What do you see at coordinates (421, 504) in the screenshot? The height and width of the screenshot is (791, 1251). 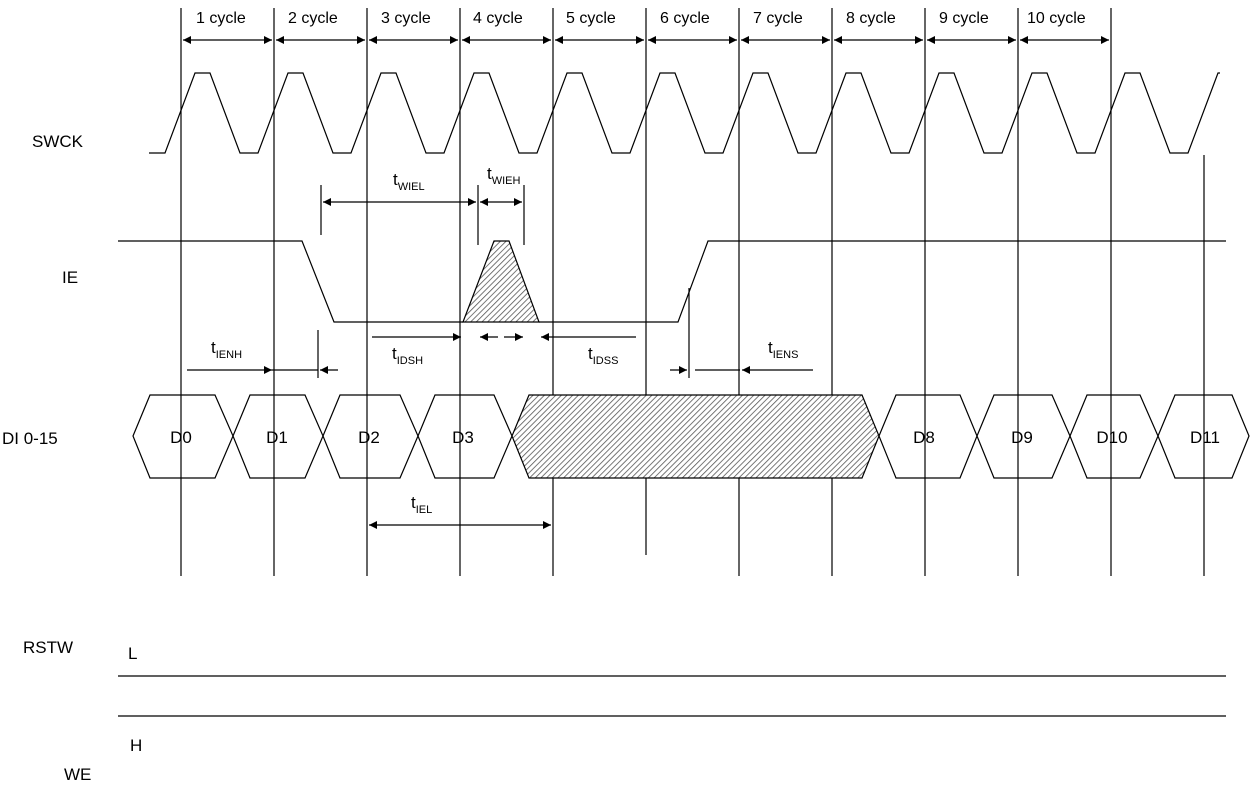 I see `tiel-label: tIEL` at bounding box center [421, 504].